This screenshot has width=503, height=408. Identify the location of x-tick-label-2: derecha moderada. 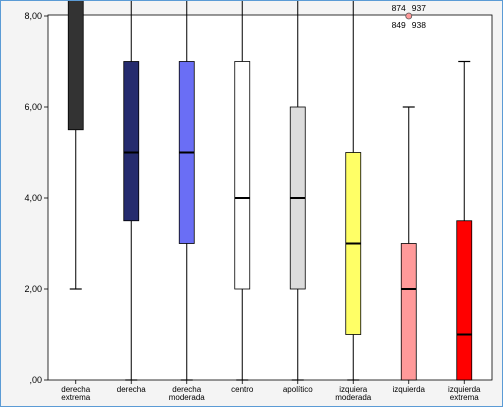
(187, 393).